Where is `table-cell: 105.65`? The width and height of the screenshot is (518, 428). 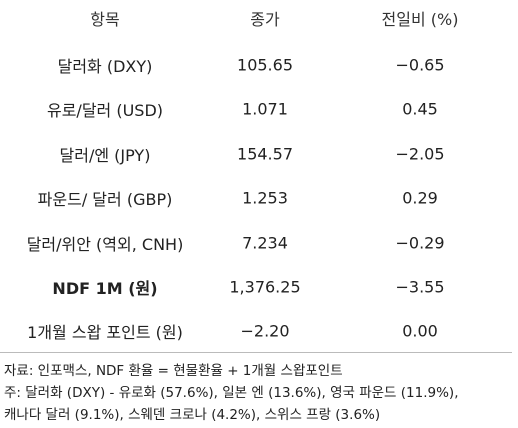
table-cell: 105.65 is located at coordinates (265, 65).